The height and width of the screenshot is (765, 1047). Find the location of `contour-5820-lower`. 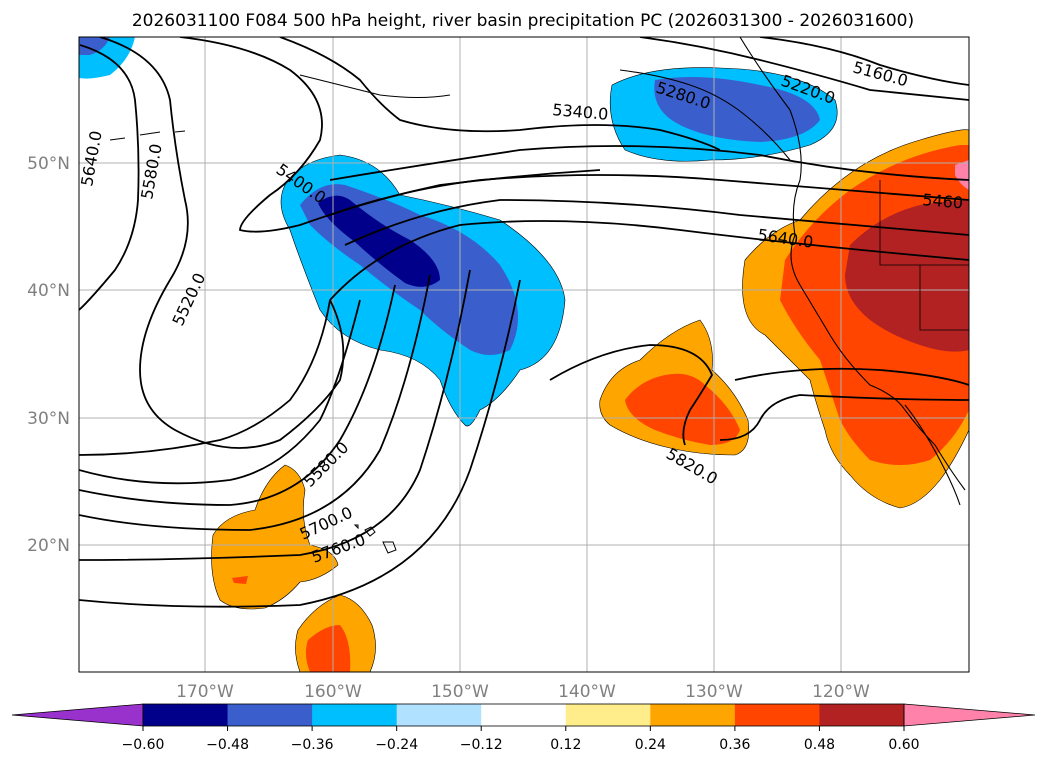

contour-5820-lower is located at coordinates (275, 415).